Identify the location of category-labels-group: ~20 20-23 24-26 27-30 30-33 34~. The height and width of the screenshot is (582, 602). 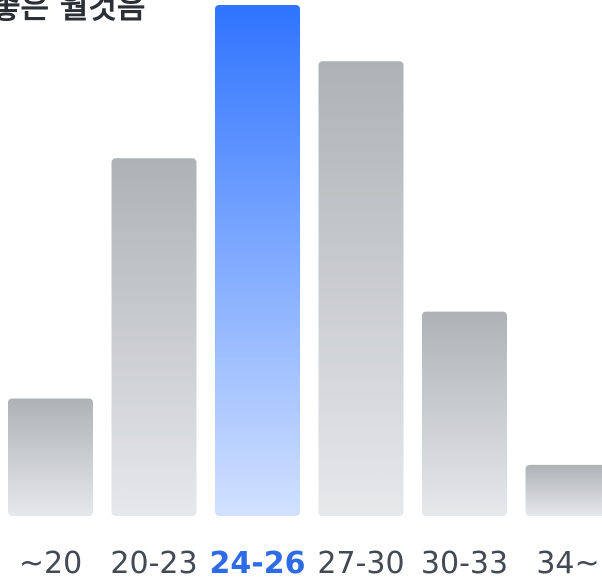
(309, 562).